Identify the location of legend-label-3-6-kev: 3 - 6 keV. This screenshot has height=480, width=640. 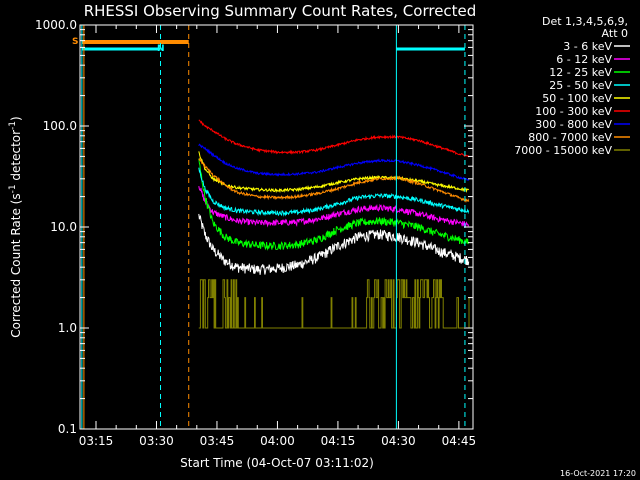
(587, 46).